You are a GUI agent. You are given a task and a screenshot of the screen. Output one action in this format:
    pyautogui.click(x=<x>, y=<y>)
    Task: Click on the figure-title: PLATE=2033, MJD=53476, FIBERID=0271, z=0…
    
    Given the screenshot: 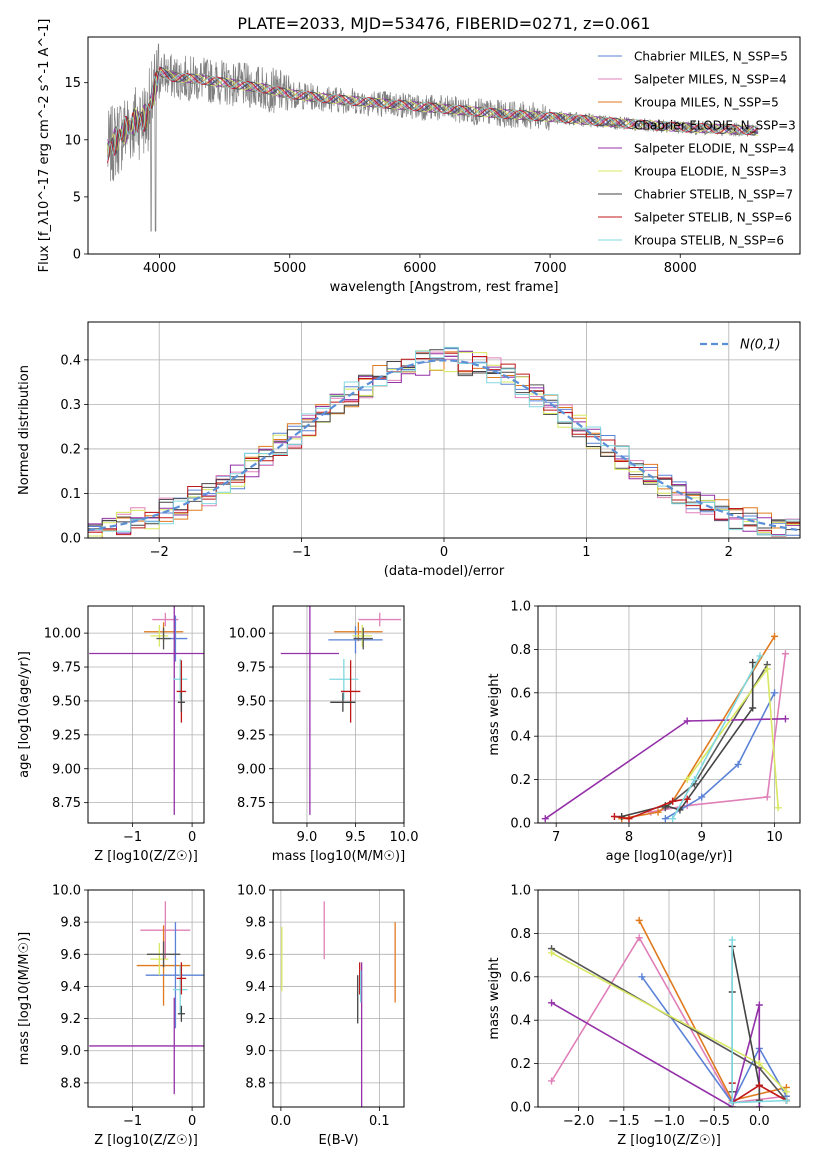 What is the action you would take?
    pyautogui.click(x=443, y=23)
    